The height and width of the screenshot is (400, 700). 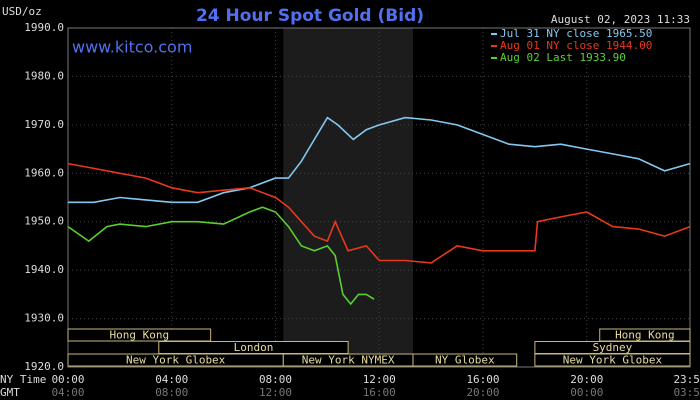 I want to click on session-label: NY Globex, so click(x=465, y=360).